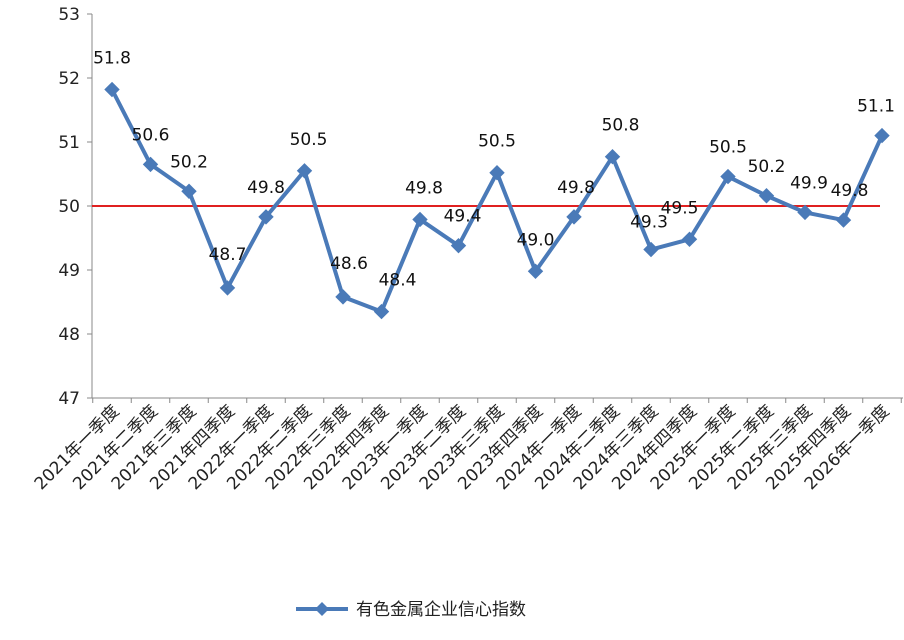 This screenshot has height=640, width=904. I want to click on data-label: 49.9, so click(809, 183).